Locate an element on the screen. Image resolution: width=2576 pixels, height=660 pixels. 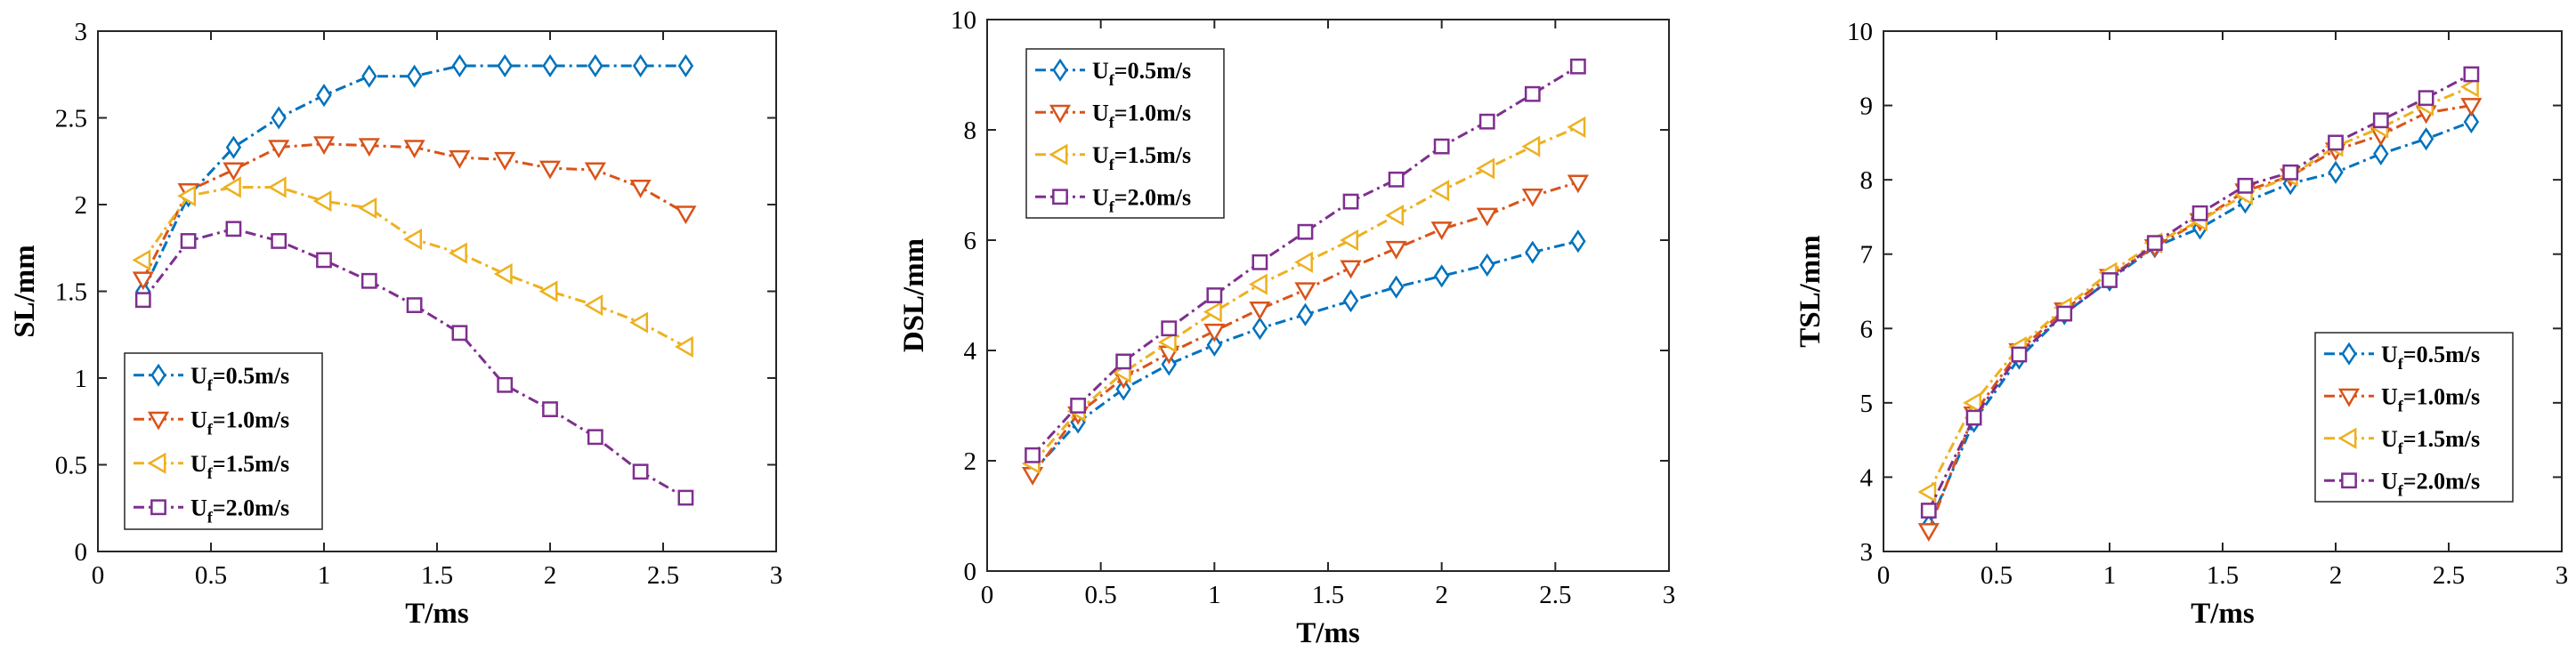
legend-item-2: Uf=1.0m/s is located at coordinates (2402, 399).